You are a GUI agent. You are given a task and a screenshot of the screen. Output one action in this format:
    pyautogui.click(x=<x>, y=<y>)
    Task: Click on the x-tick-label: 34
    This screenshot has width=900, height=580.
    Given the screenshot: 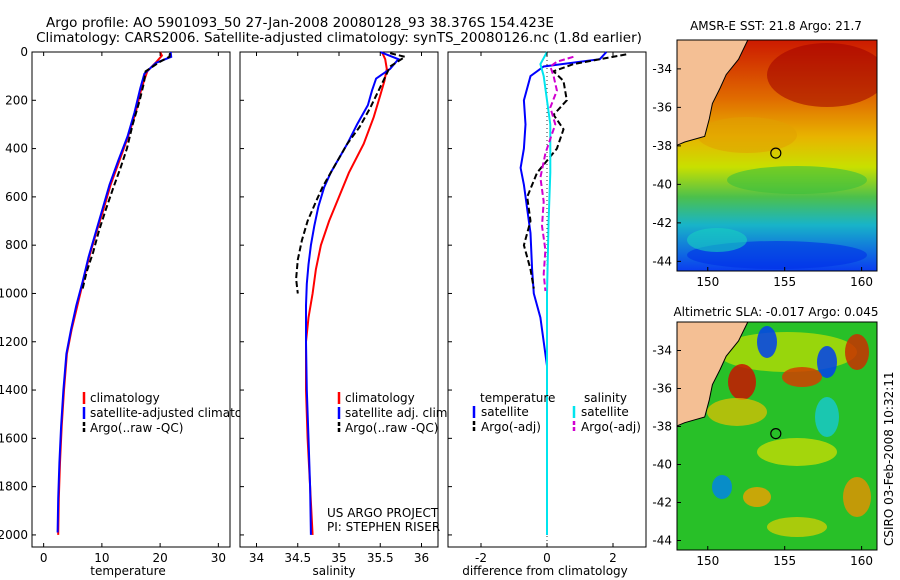 What is the action you would take?
    pyautogui.click(x=256, y=558)
    